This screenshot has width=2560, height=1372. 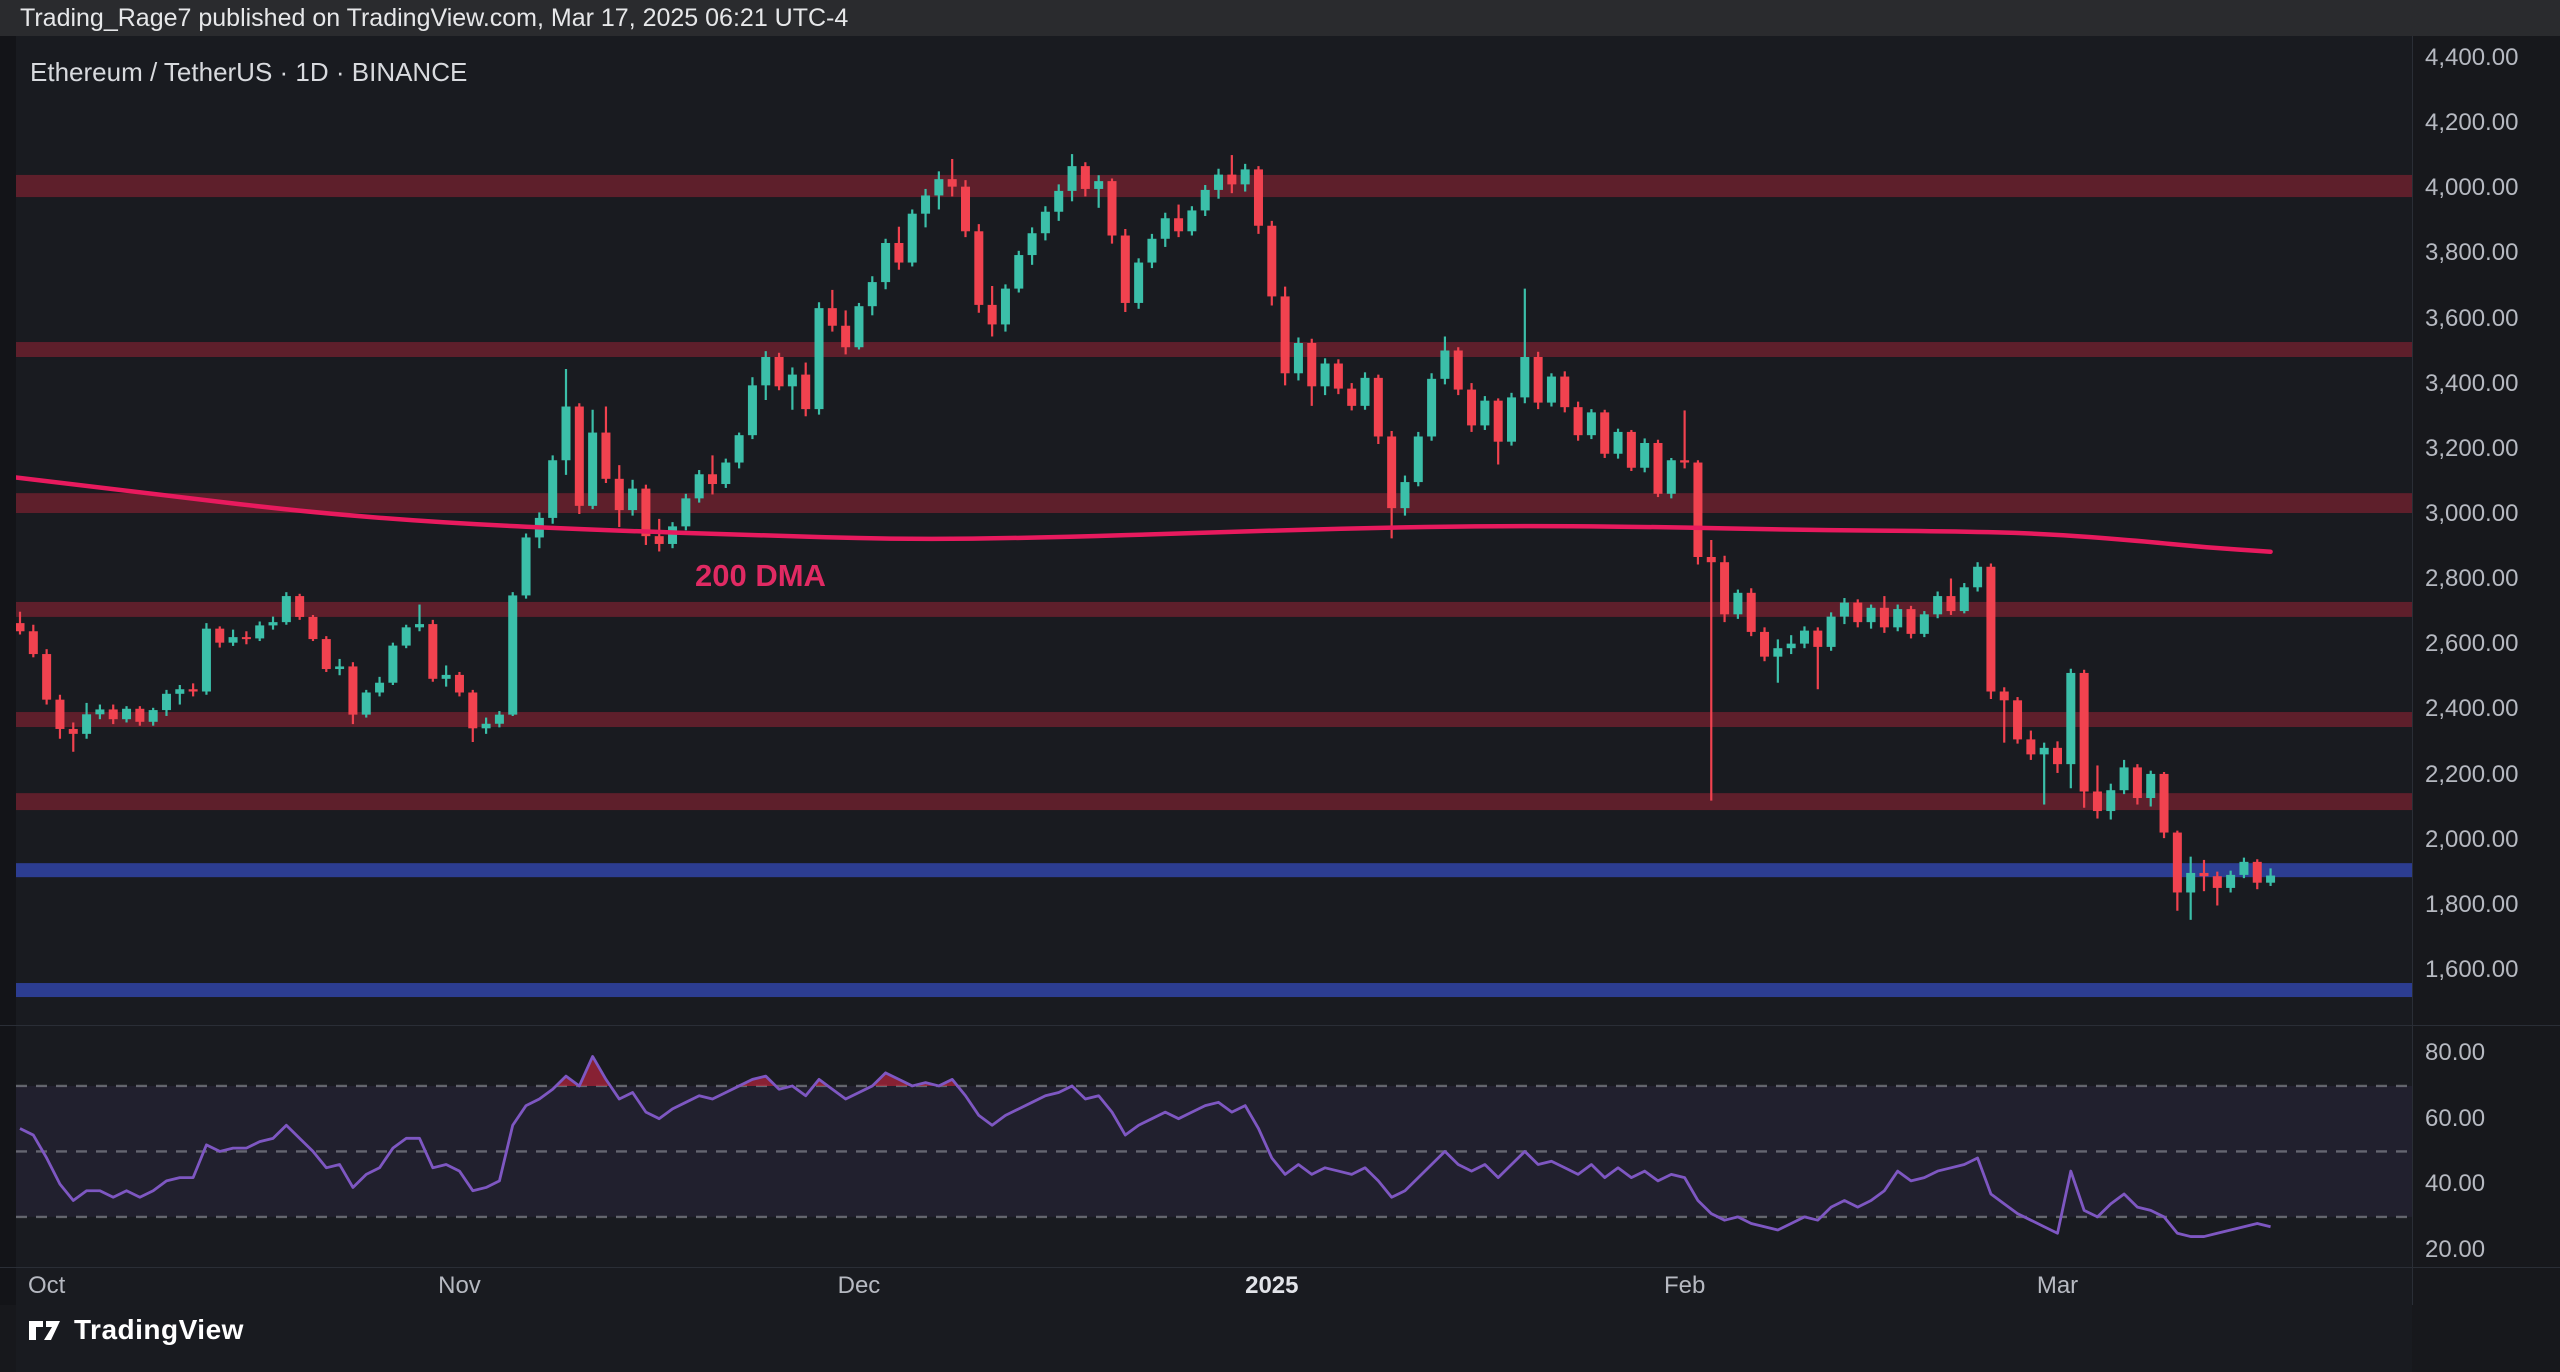 I want to click on rsi-tick-label: 40.00, so click(x=2455, y=1184).